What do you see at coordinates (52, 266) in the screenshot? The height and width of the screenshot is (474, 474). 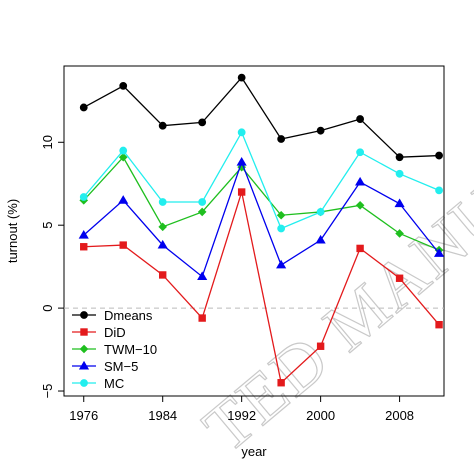 I see `y-axis: −5 0 5 10` at bounding box center [52, 266].